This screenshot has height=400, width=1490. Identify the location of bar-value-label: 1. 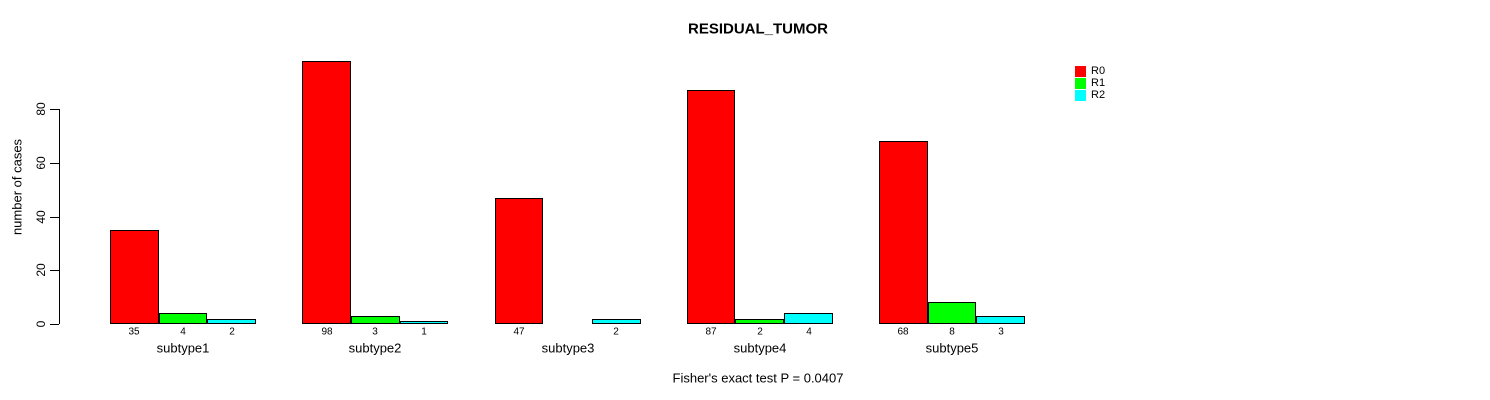
(424, 332).